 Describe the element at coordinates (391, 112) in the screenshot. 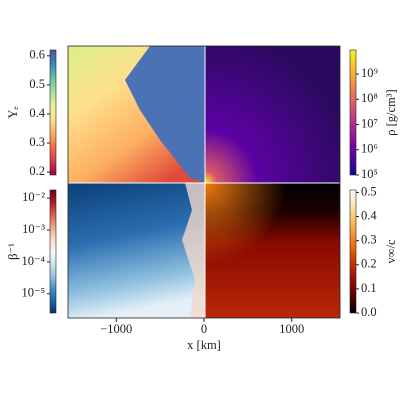

I see `colorbar-label: ρ [g/cm³]` at that location.